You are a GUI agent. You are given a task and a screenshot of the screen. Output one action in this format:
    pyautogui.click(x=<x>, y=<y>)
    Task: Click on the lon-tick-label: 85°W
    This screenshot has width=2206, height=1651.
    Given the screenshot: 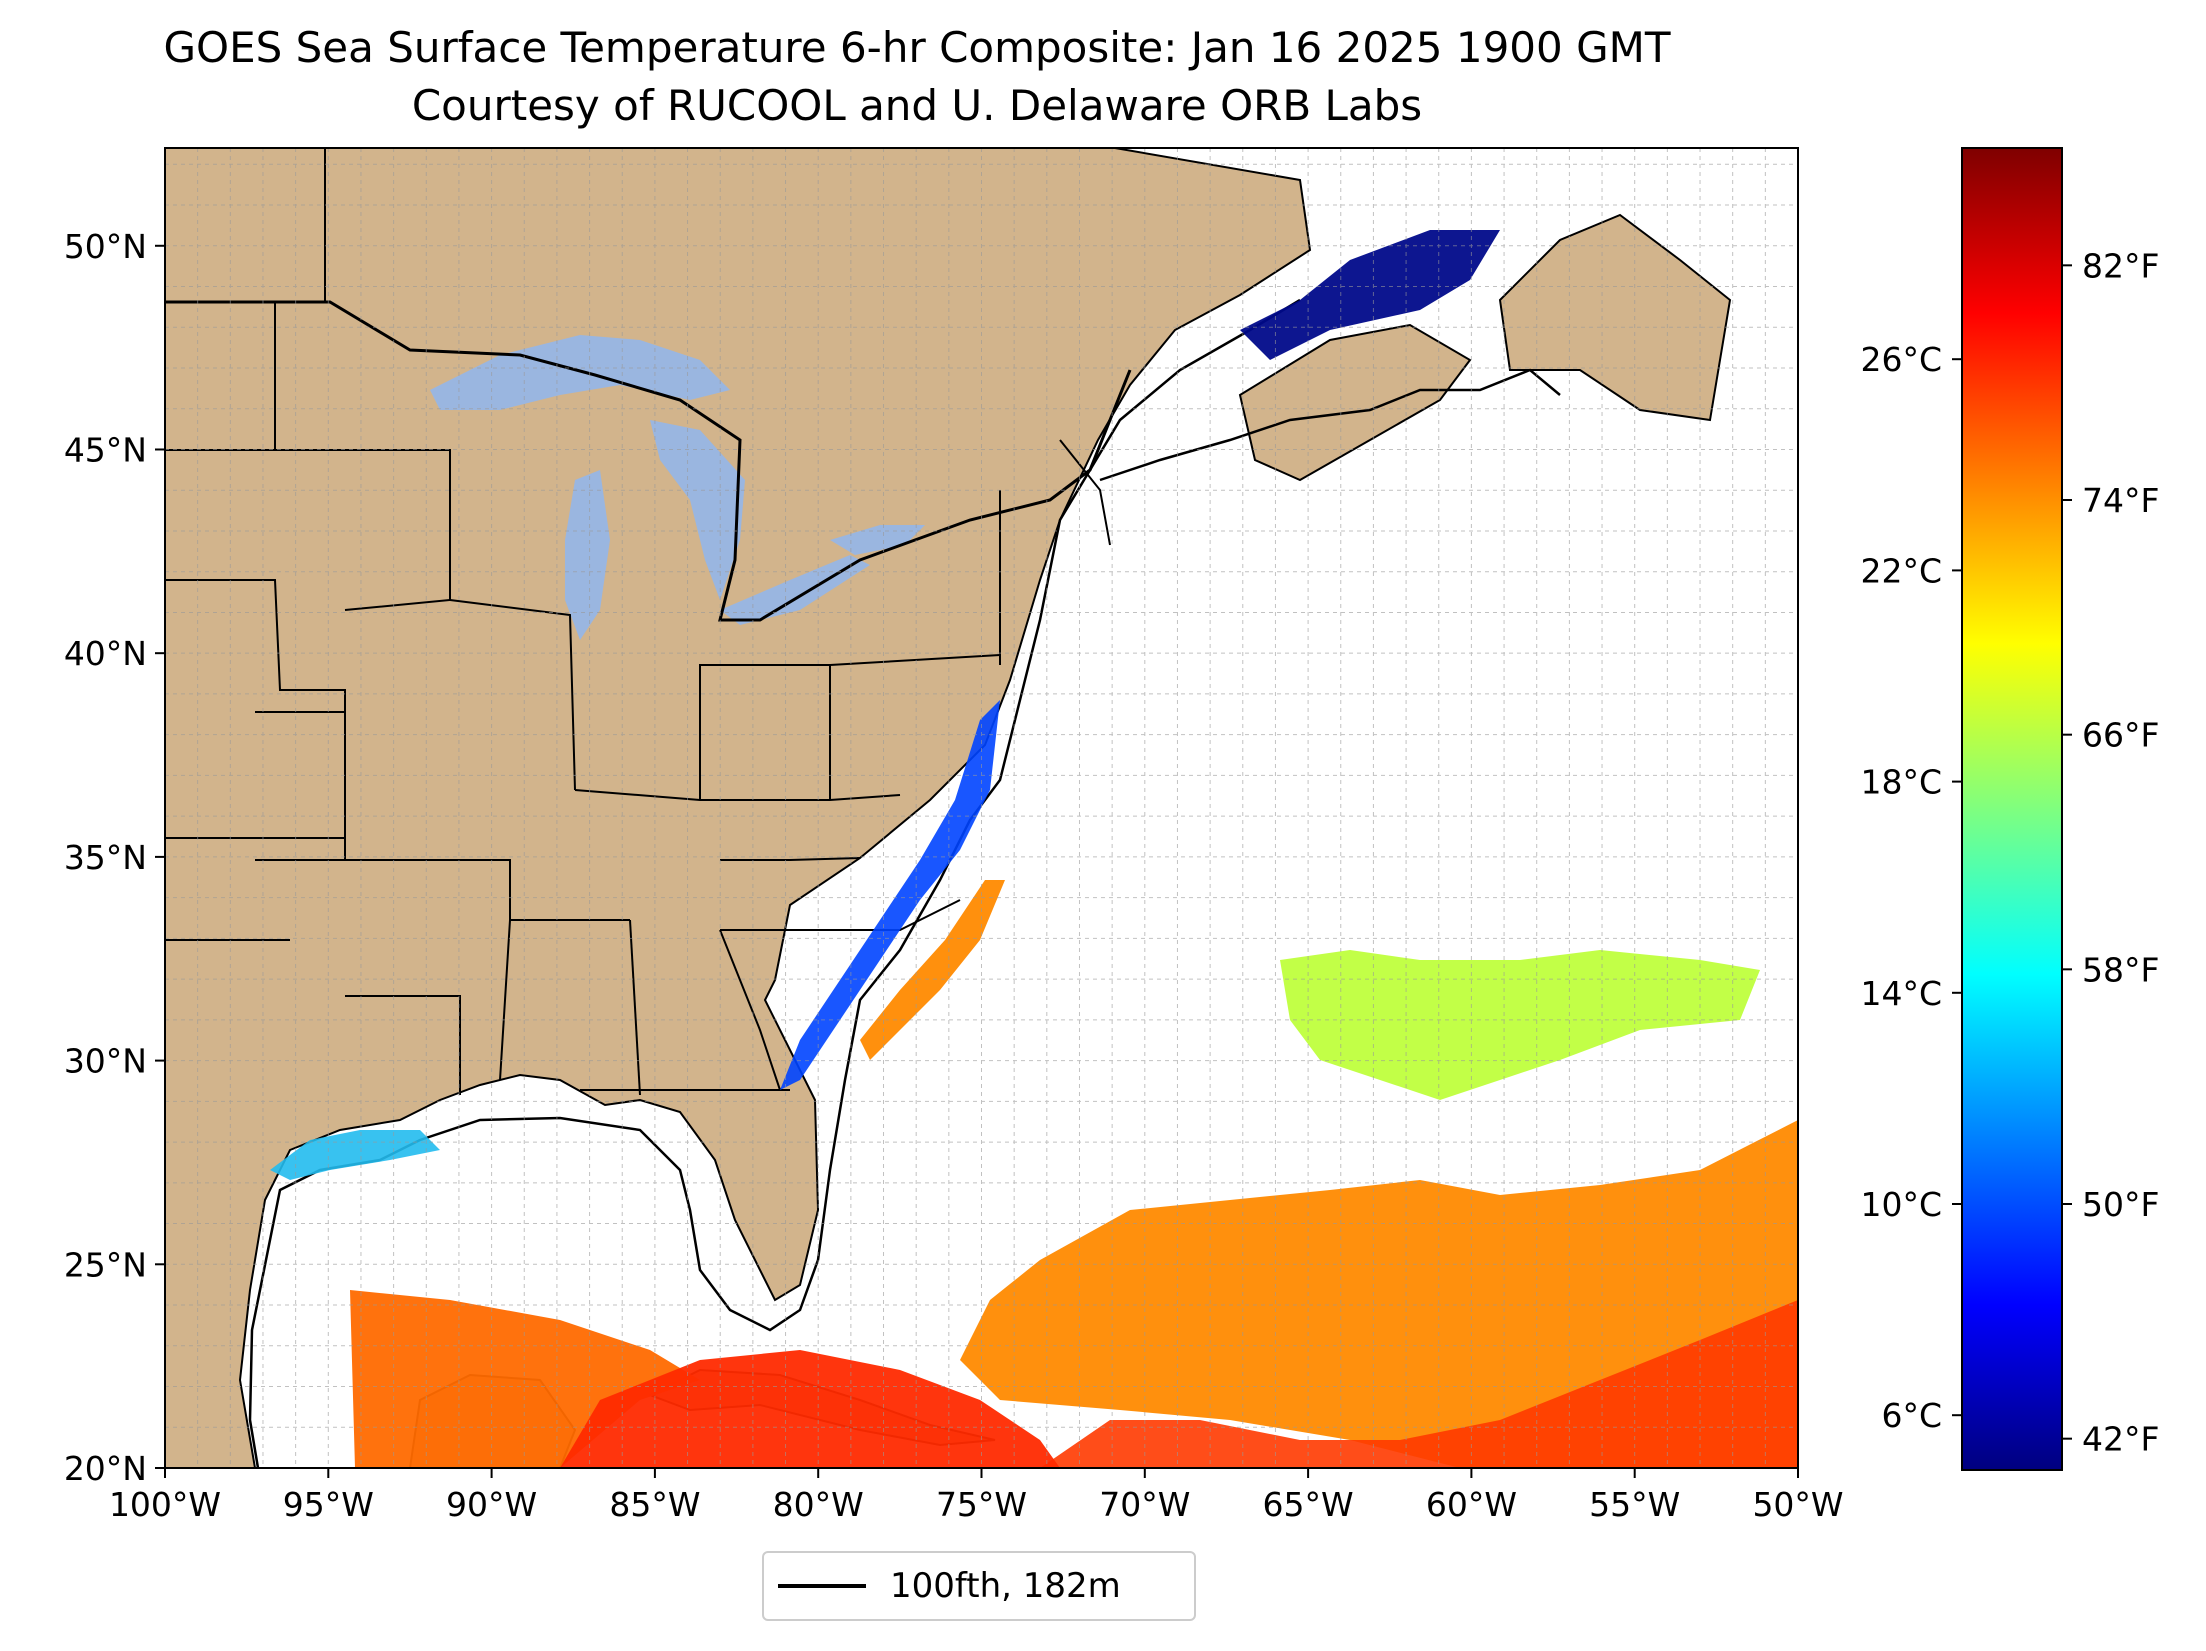 What is the action you would take?
    pyautogui.click(x=654, y=1504)
    